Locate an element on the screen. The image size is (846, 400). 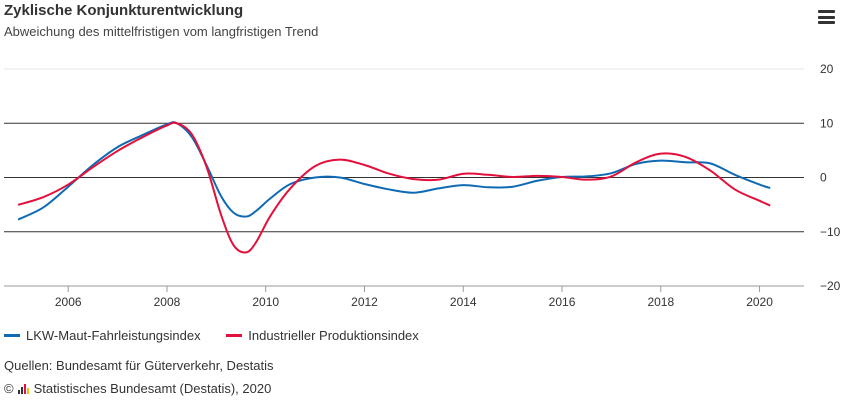
legend-swatch-industrie is located at coordinates (234, 335).